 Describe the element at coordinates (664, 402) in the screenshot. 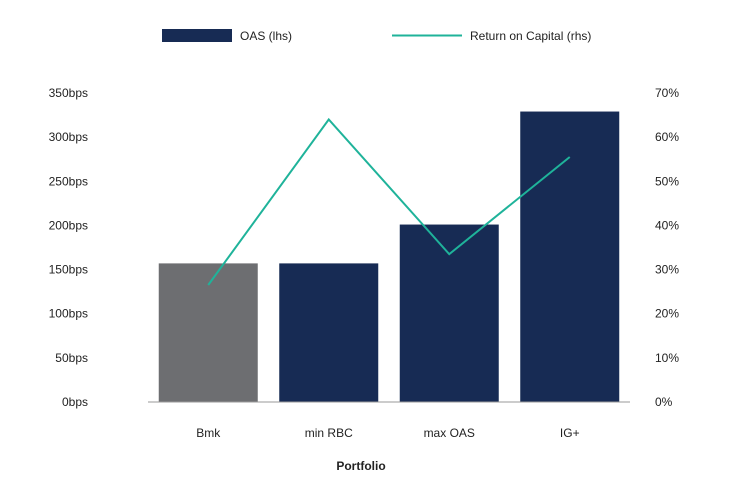

I see `y-right-tick-label: 0%` at that location.